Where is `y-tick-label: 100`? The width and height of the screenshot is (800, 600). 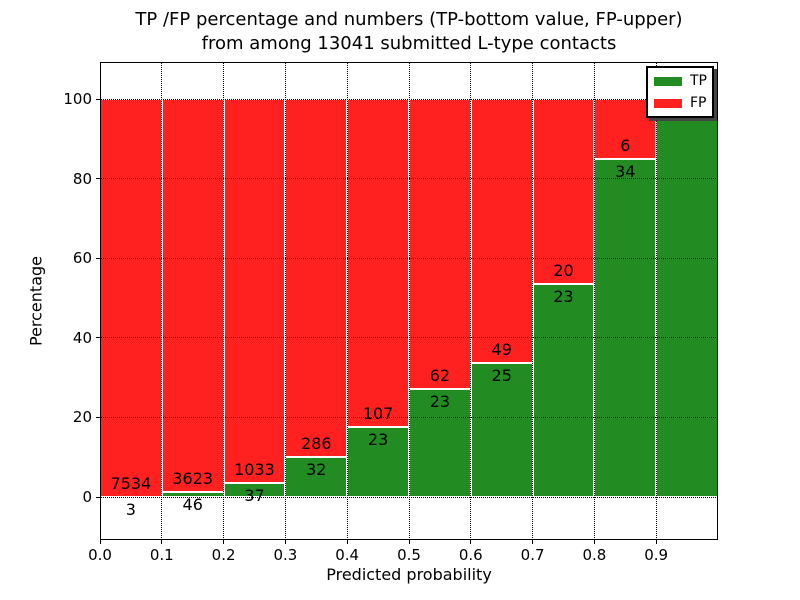
y-tick-label: 100 is located at coordinates (77, 99).